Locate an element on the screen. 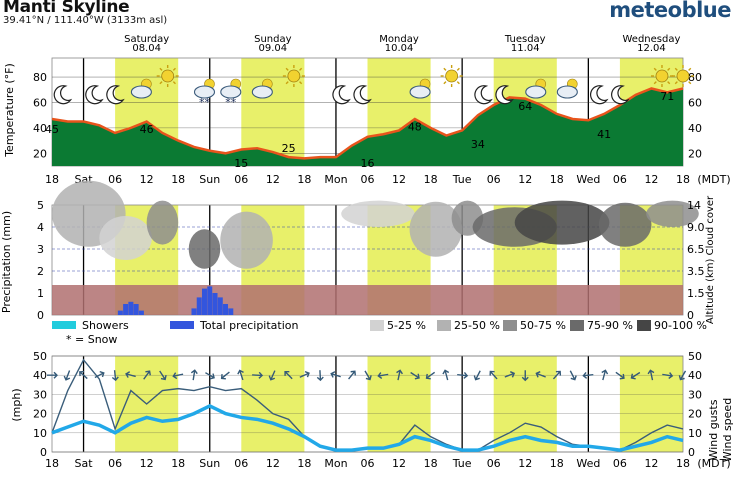 This screenshot has height=490, width=740. temperature-label: 16 is located at coordinates (368, 163).